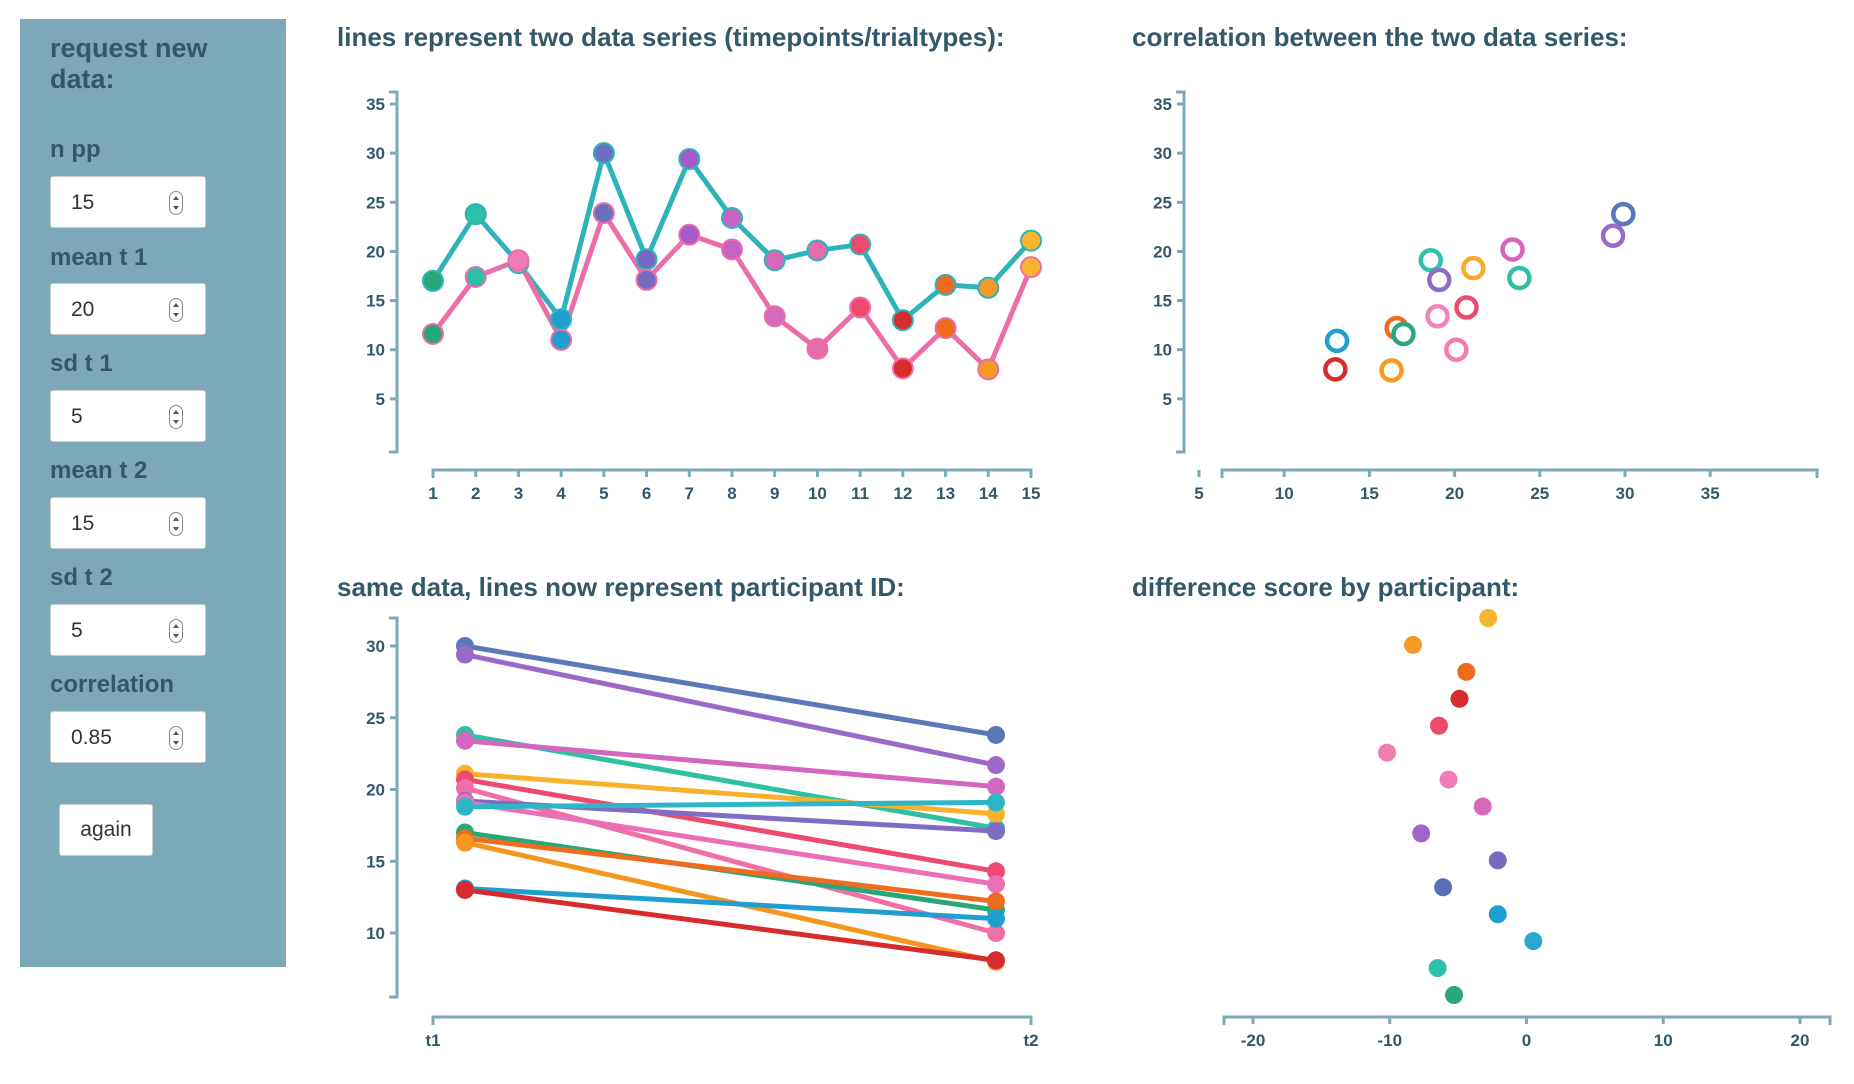 Image resolution: width=1854 pixels, height=1084 pixels. Describe the element at coordinates (1526, 1040) in the screenshot. I see `chart4-x-tick-label: 0` at that location.